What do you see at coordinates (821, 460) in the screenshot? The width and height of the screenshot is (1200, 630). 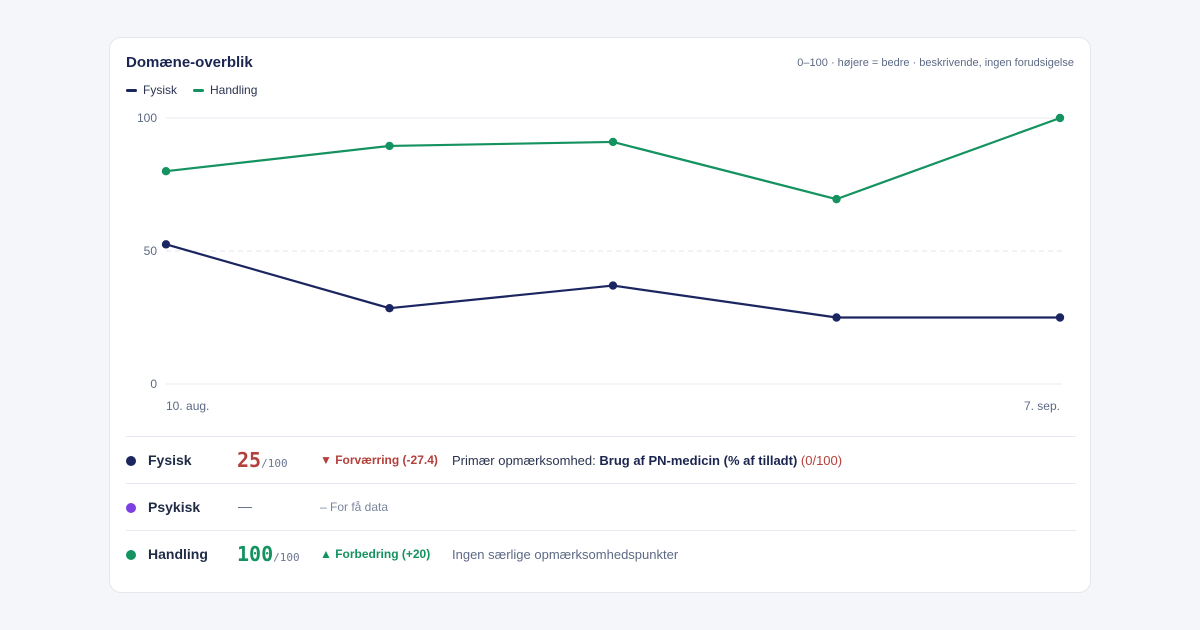 I see `note-ref-fysisk: (0/100)` at bounding box center [821, 460].